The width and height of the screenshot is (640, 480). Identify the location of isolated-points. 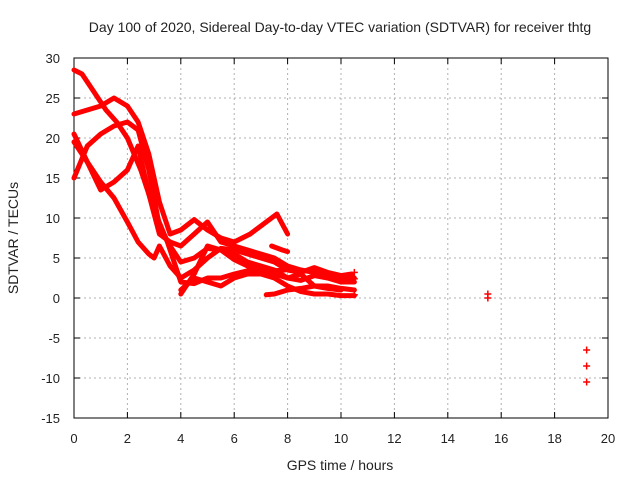
(470, 327).